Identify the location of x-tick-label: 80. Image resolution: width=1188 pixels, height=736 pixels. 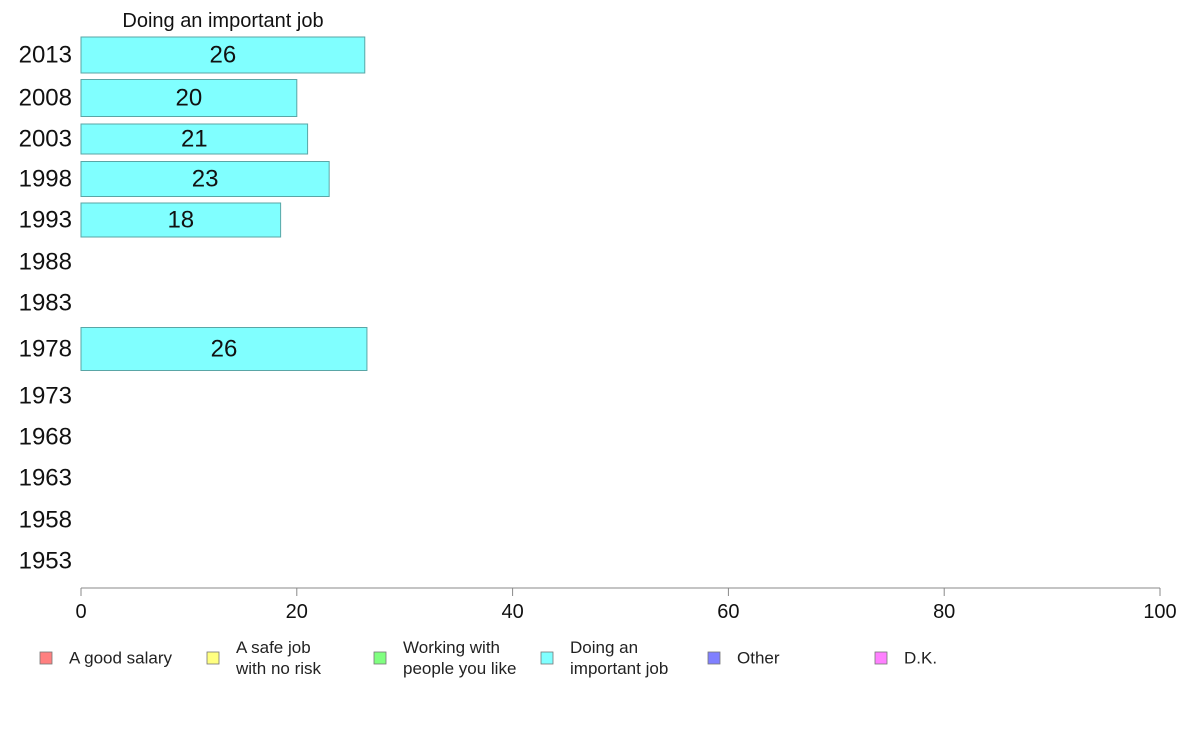
(944, 612).